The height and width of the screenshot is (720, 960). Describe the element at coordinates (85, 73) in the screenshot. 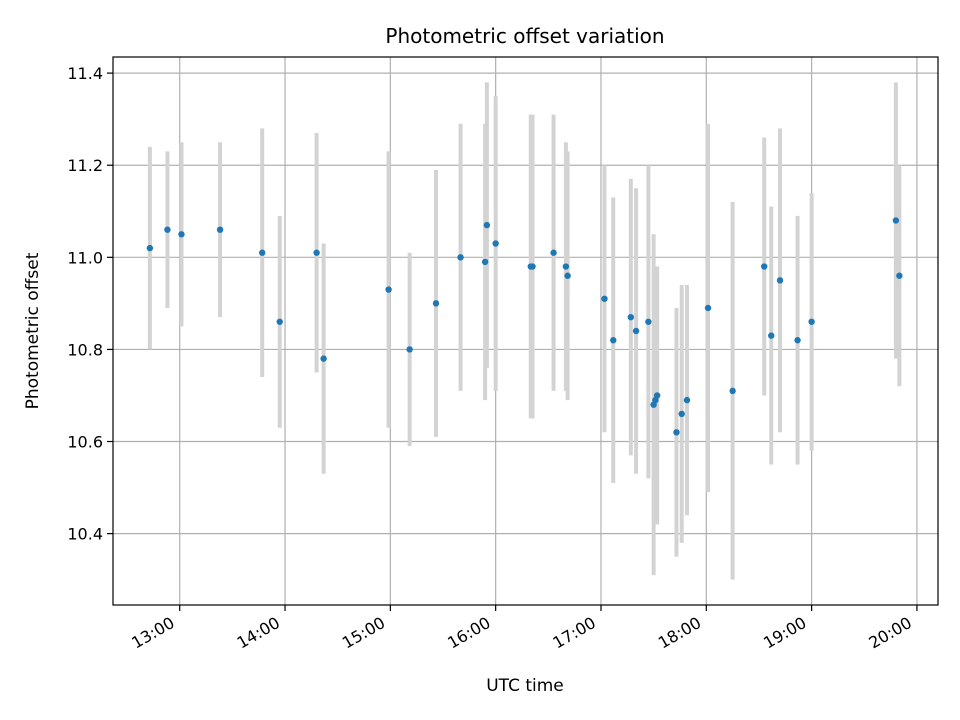

I see `y-tick-label: 11.4` at that location.